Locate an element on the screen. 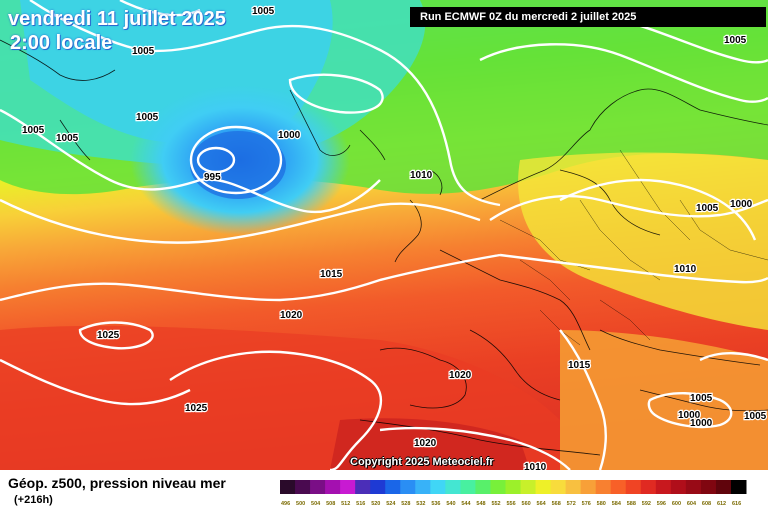 The image size is (768, 513). colorbar-label: 592 is located at coordinates (646, 504).